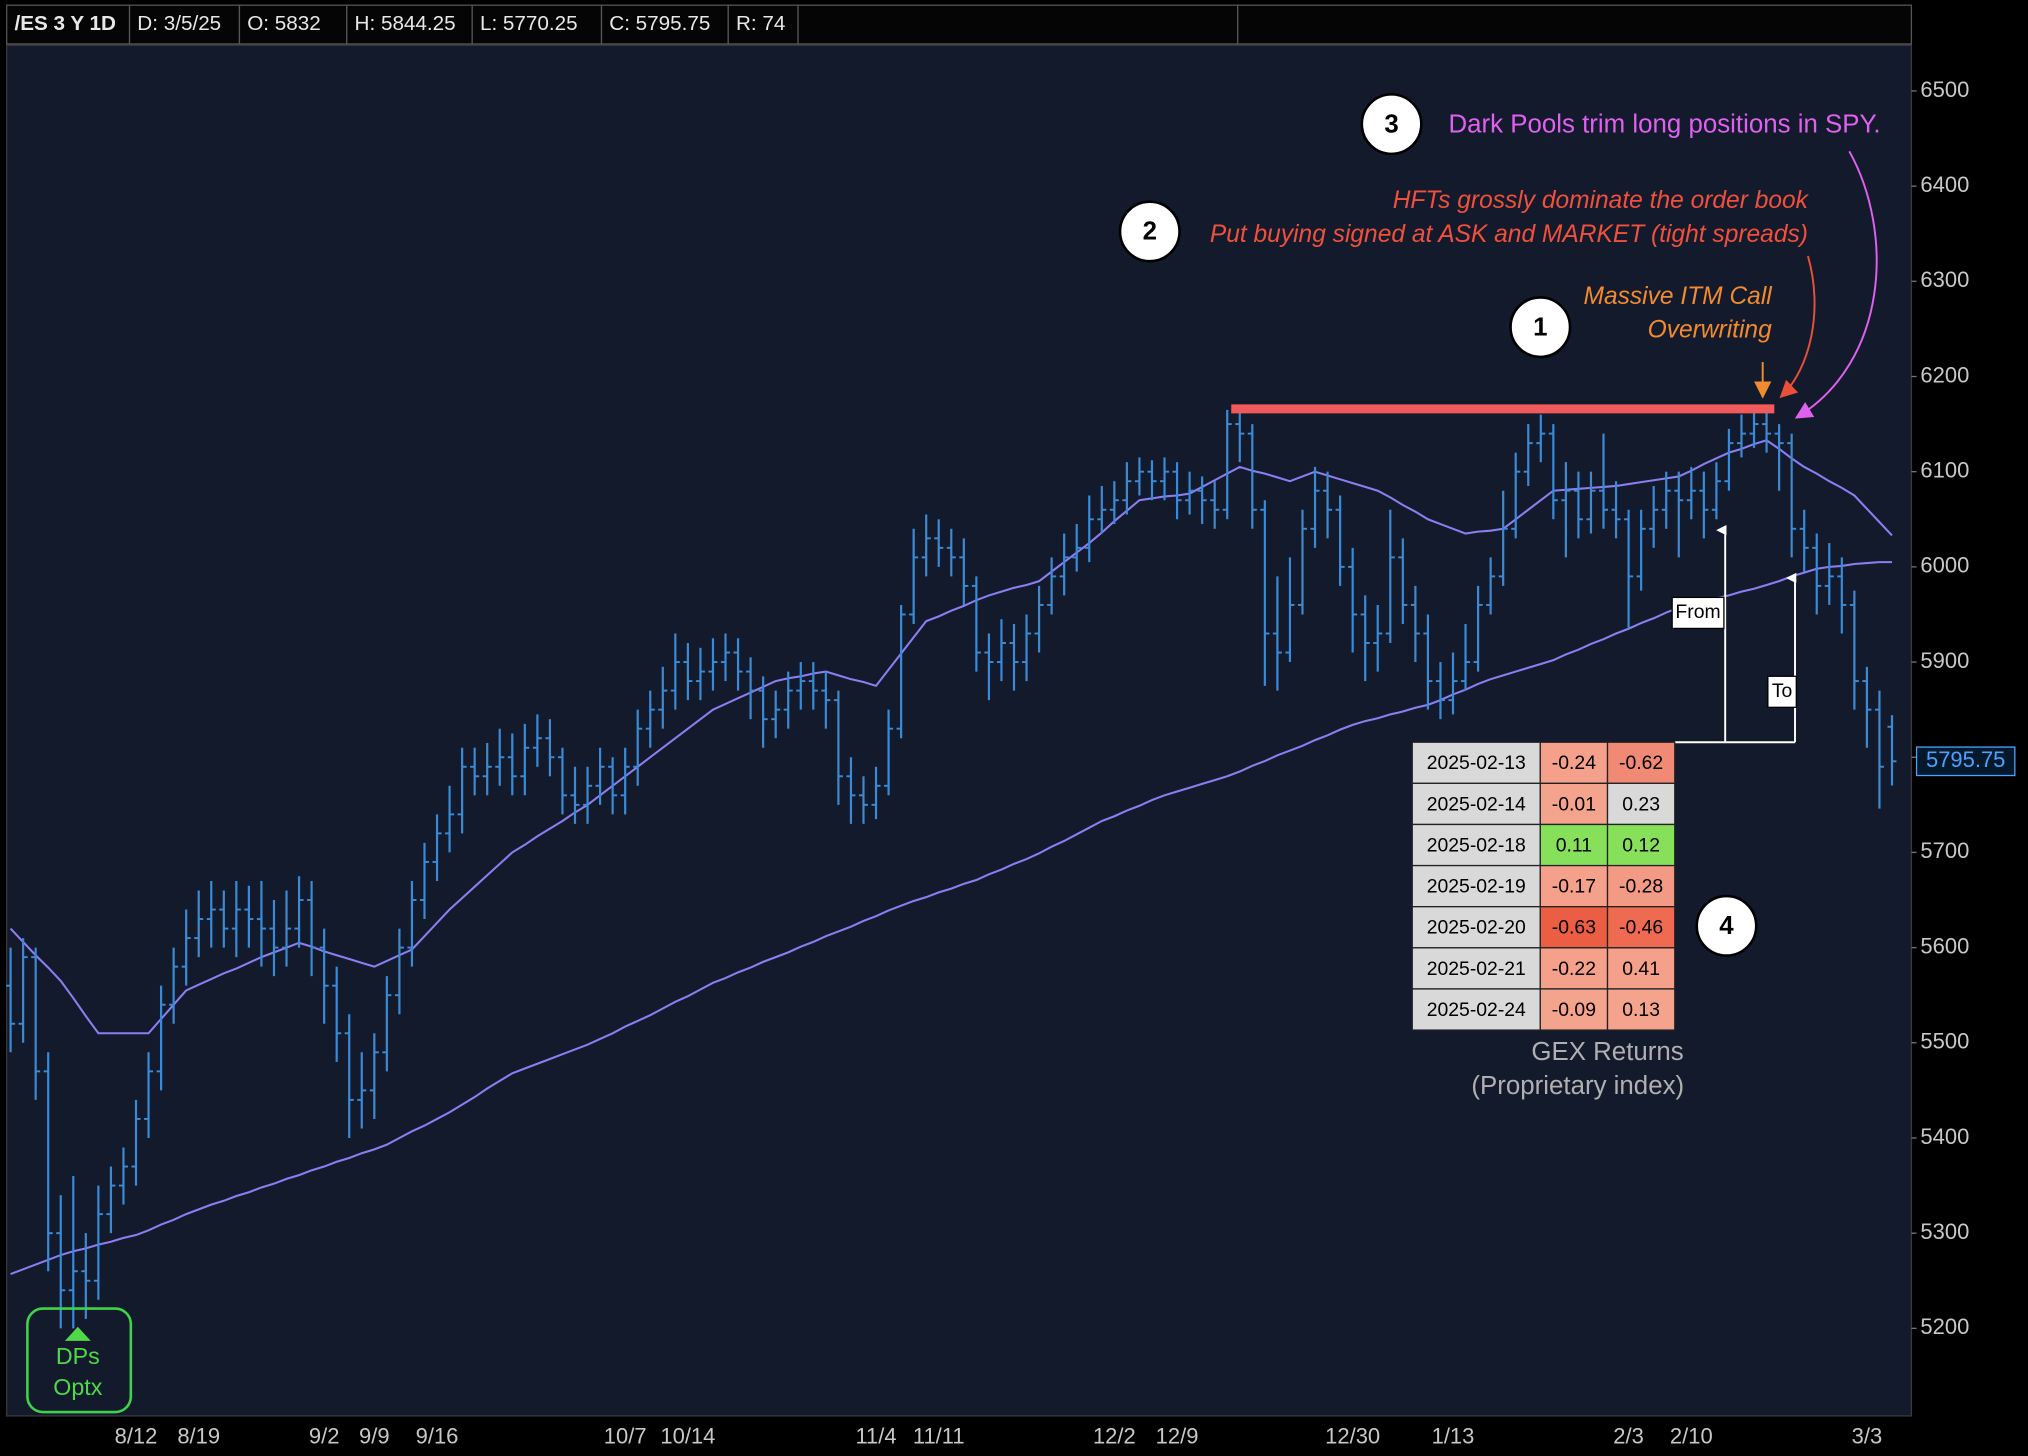 The height and width of the screenshot is (1456, 2028). I want to click on table-value: 0.13, so click(1641, 1010).